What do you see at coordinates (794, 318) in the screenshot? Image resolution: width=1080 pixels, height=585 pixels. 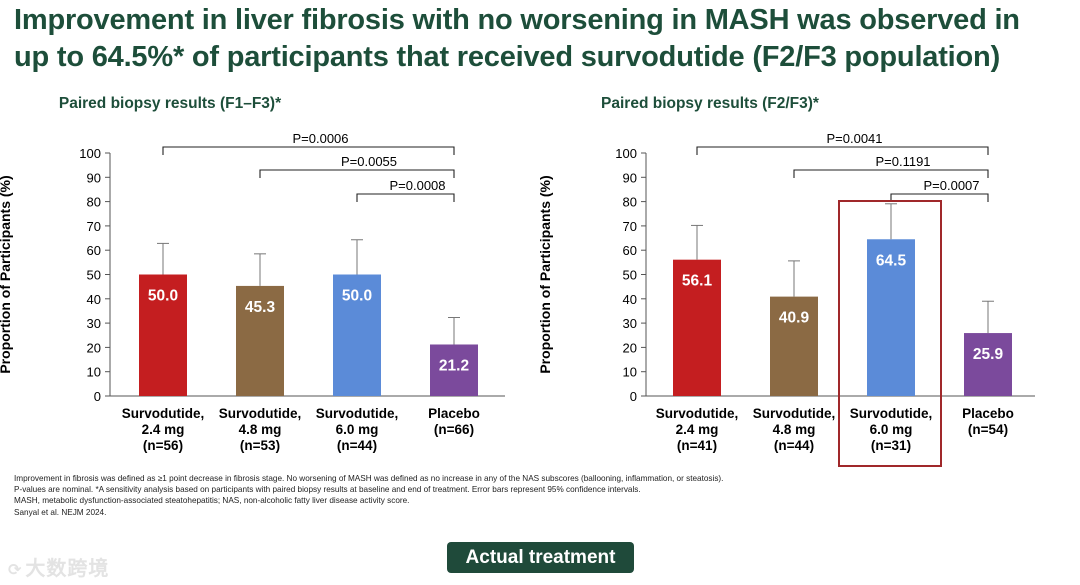 I see `data-label: 40.9` at bounding box center [794, 318].